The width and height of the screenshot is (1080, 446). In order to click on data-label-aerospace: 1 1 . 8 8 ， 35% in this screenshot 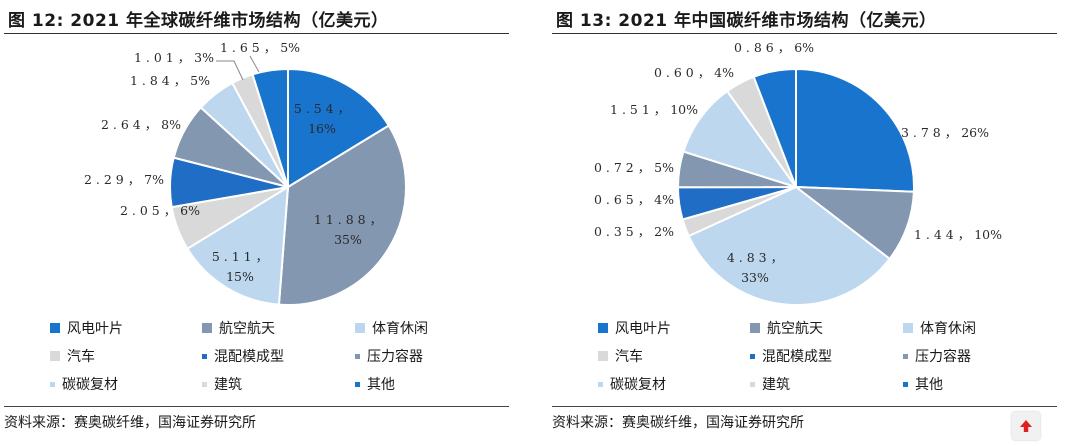, I will do `click(348, 229)`.